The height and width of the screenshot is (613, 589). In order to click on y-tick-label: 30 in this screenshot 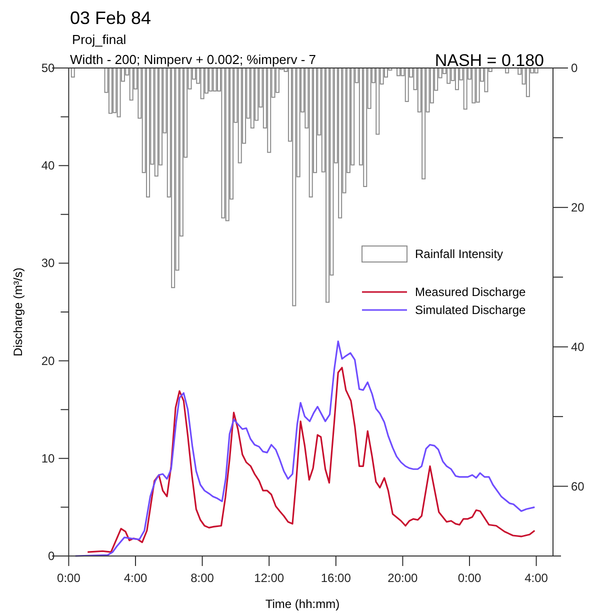, I will do `click(48, 263)`.